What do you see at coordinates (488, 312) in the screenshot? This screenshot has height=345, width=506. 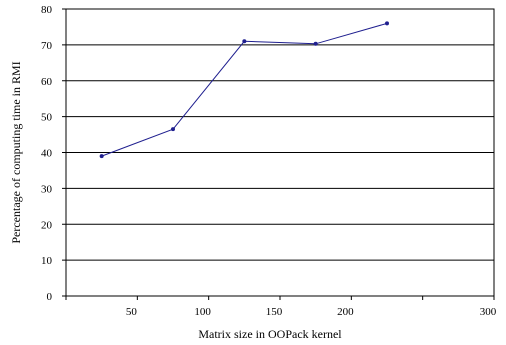 I see `x-tick-label-300: 300` at bounding box center [488, 312].